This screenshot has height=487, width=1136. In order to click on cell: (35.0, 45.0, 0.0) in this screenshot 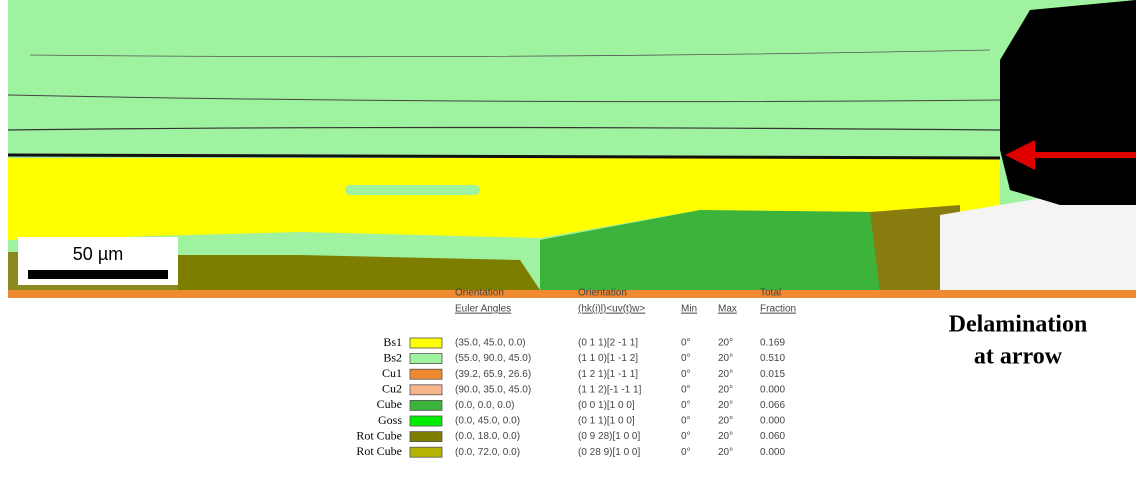, I will do `click(490, 343)`.